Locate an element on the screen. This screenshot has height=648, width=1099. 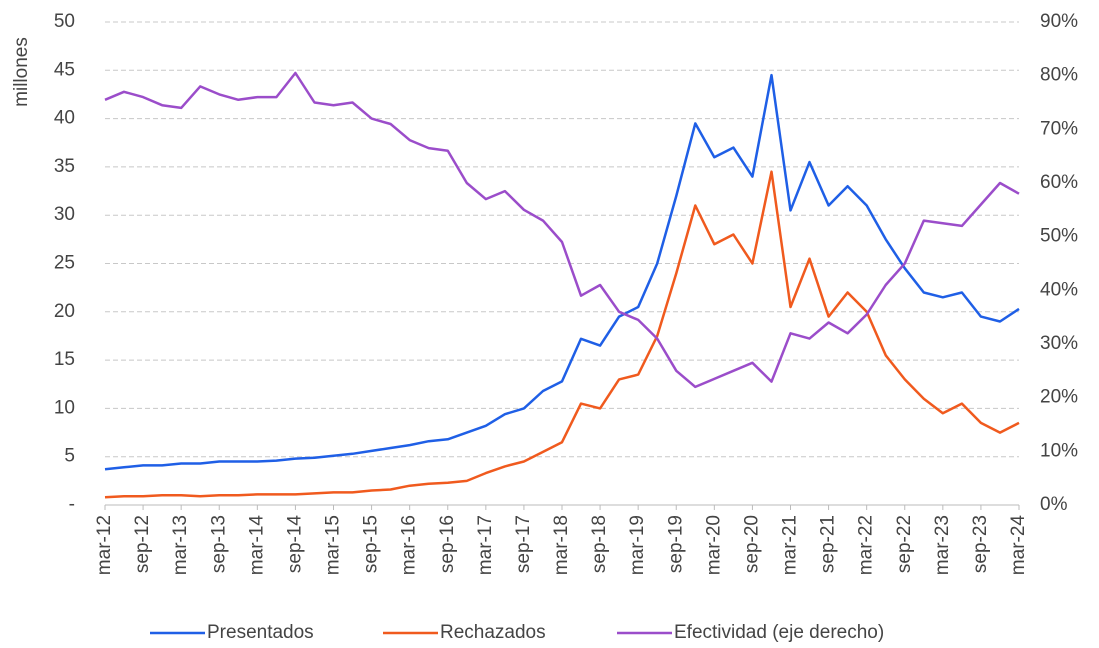
y2-tick-label: 40% is located at coordinates (1059, 289).